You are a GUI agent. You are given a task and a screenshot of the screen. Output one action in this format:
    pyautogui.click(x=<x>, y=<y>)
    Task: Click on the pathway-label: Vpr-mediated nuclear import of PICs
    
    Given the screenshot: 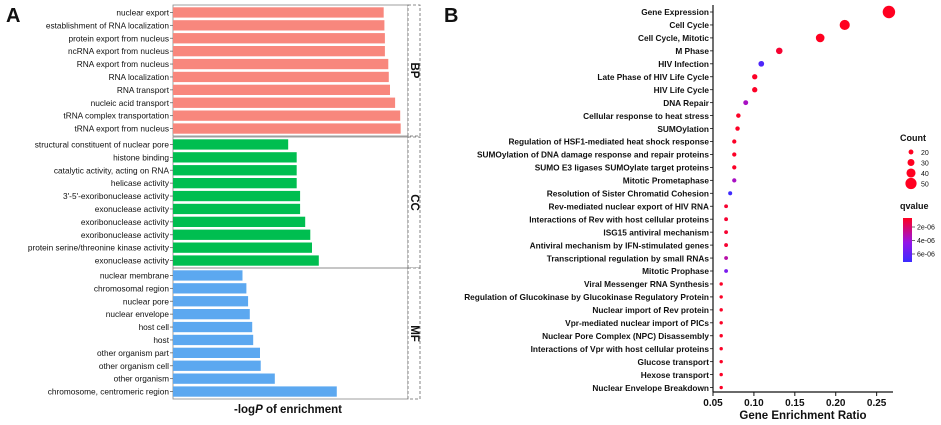 What is the action you would take?
    pyautogui.click(x=637, y=323)
    